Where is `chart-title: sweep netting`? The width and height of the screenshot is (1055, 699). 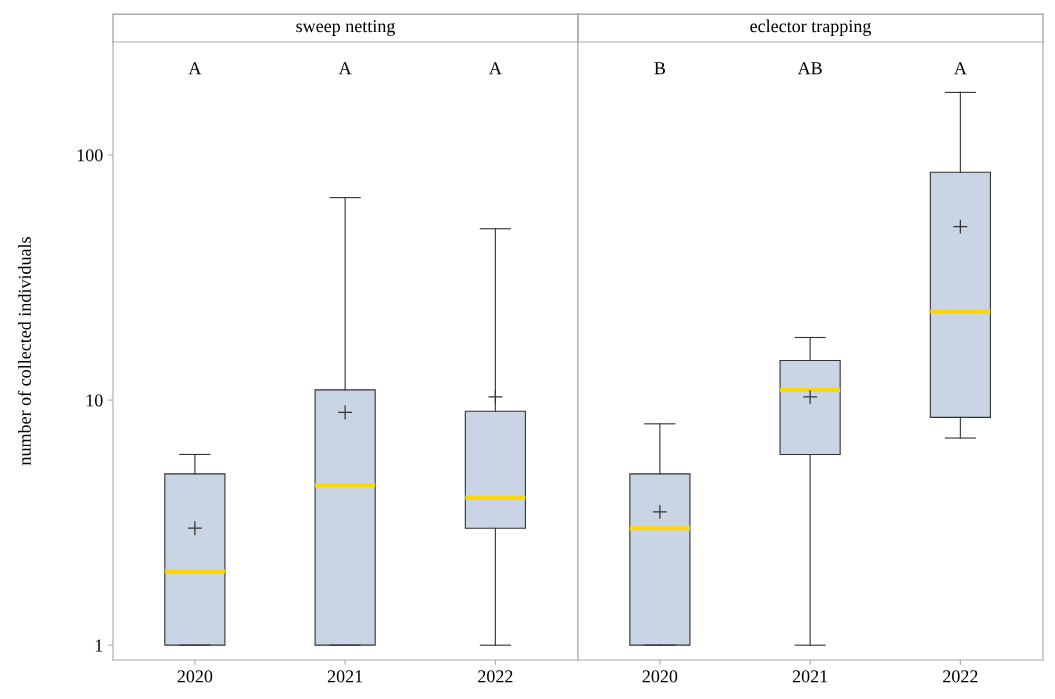 chart-title: sweep netting is located at coordinates (346, 28).